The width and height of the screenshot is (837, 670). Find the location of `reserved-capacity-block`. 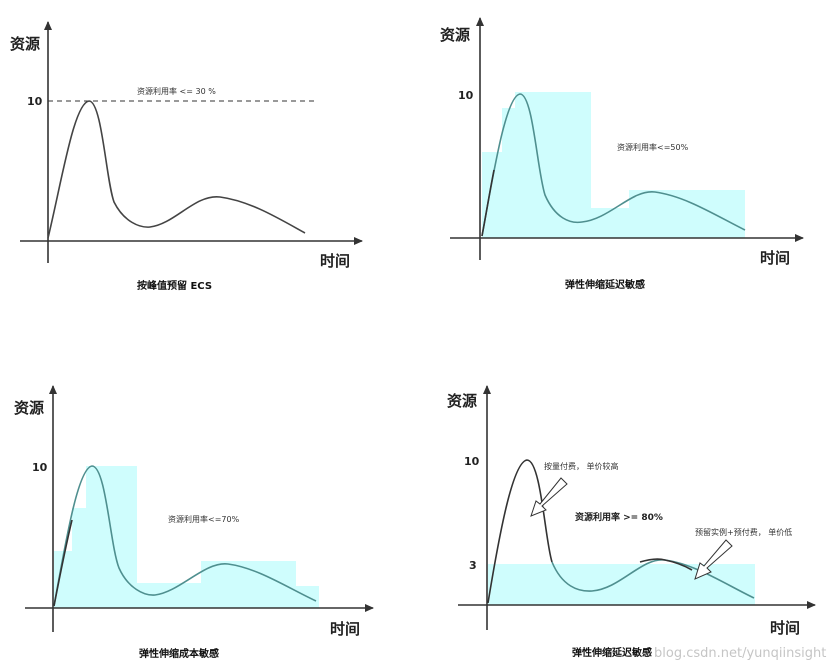

reserved-capacity-block is located at coordinates (621, 584).